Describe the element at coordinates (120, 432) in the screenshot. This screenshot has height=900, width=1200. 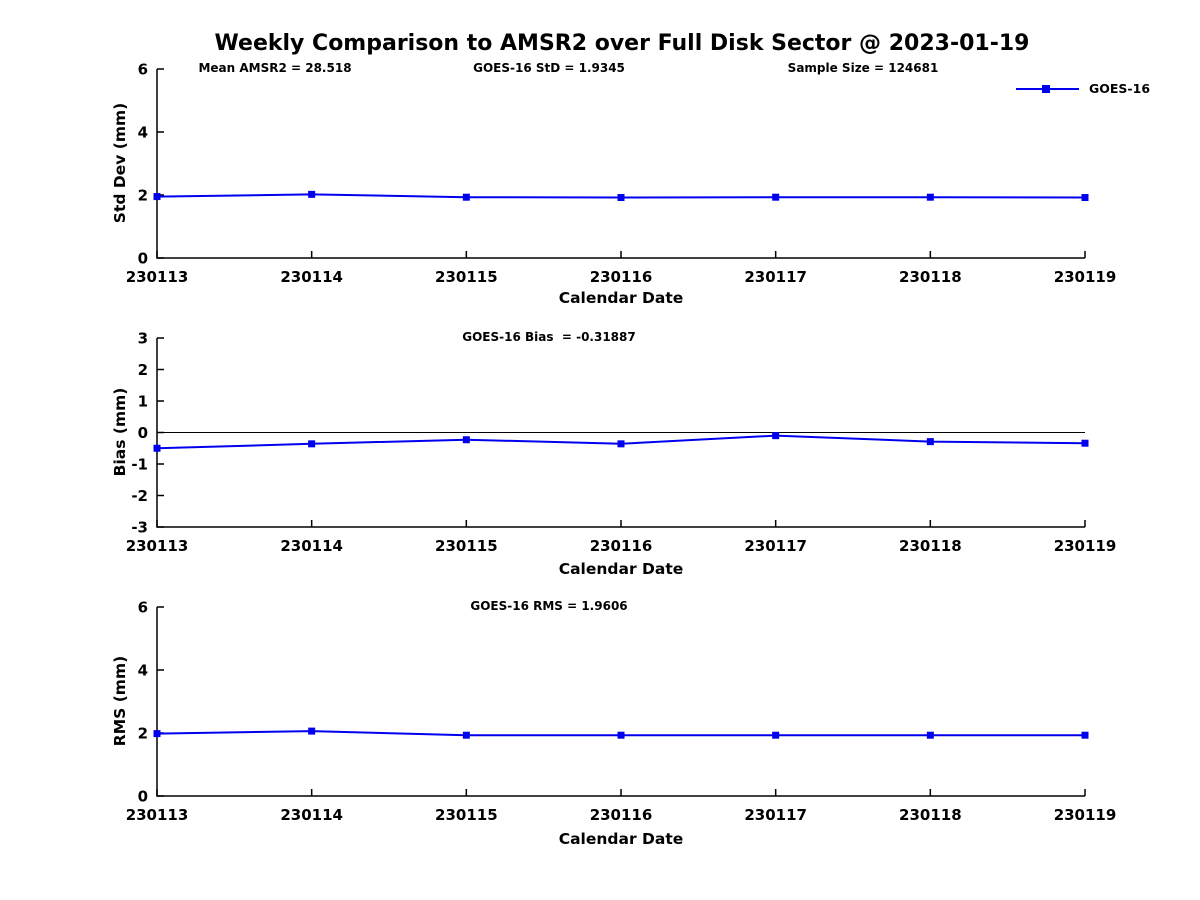
I see `ylabel-bias: Bias (mm)` at that location.